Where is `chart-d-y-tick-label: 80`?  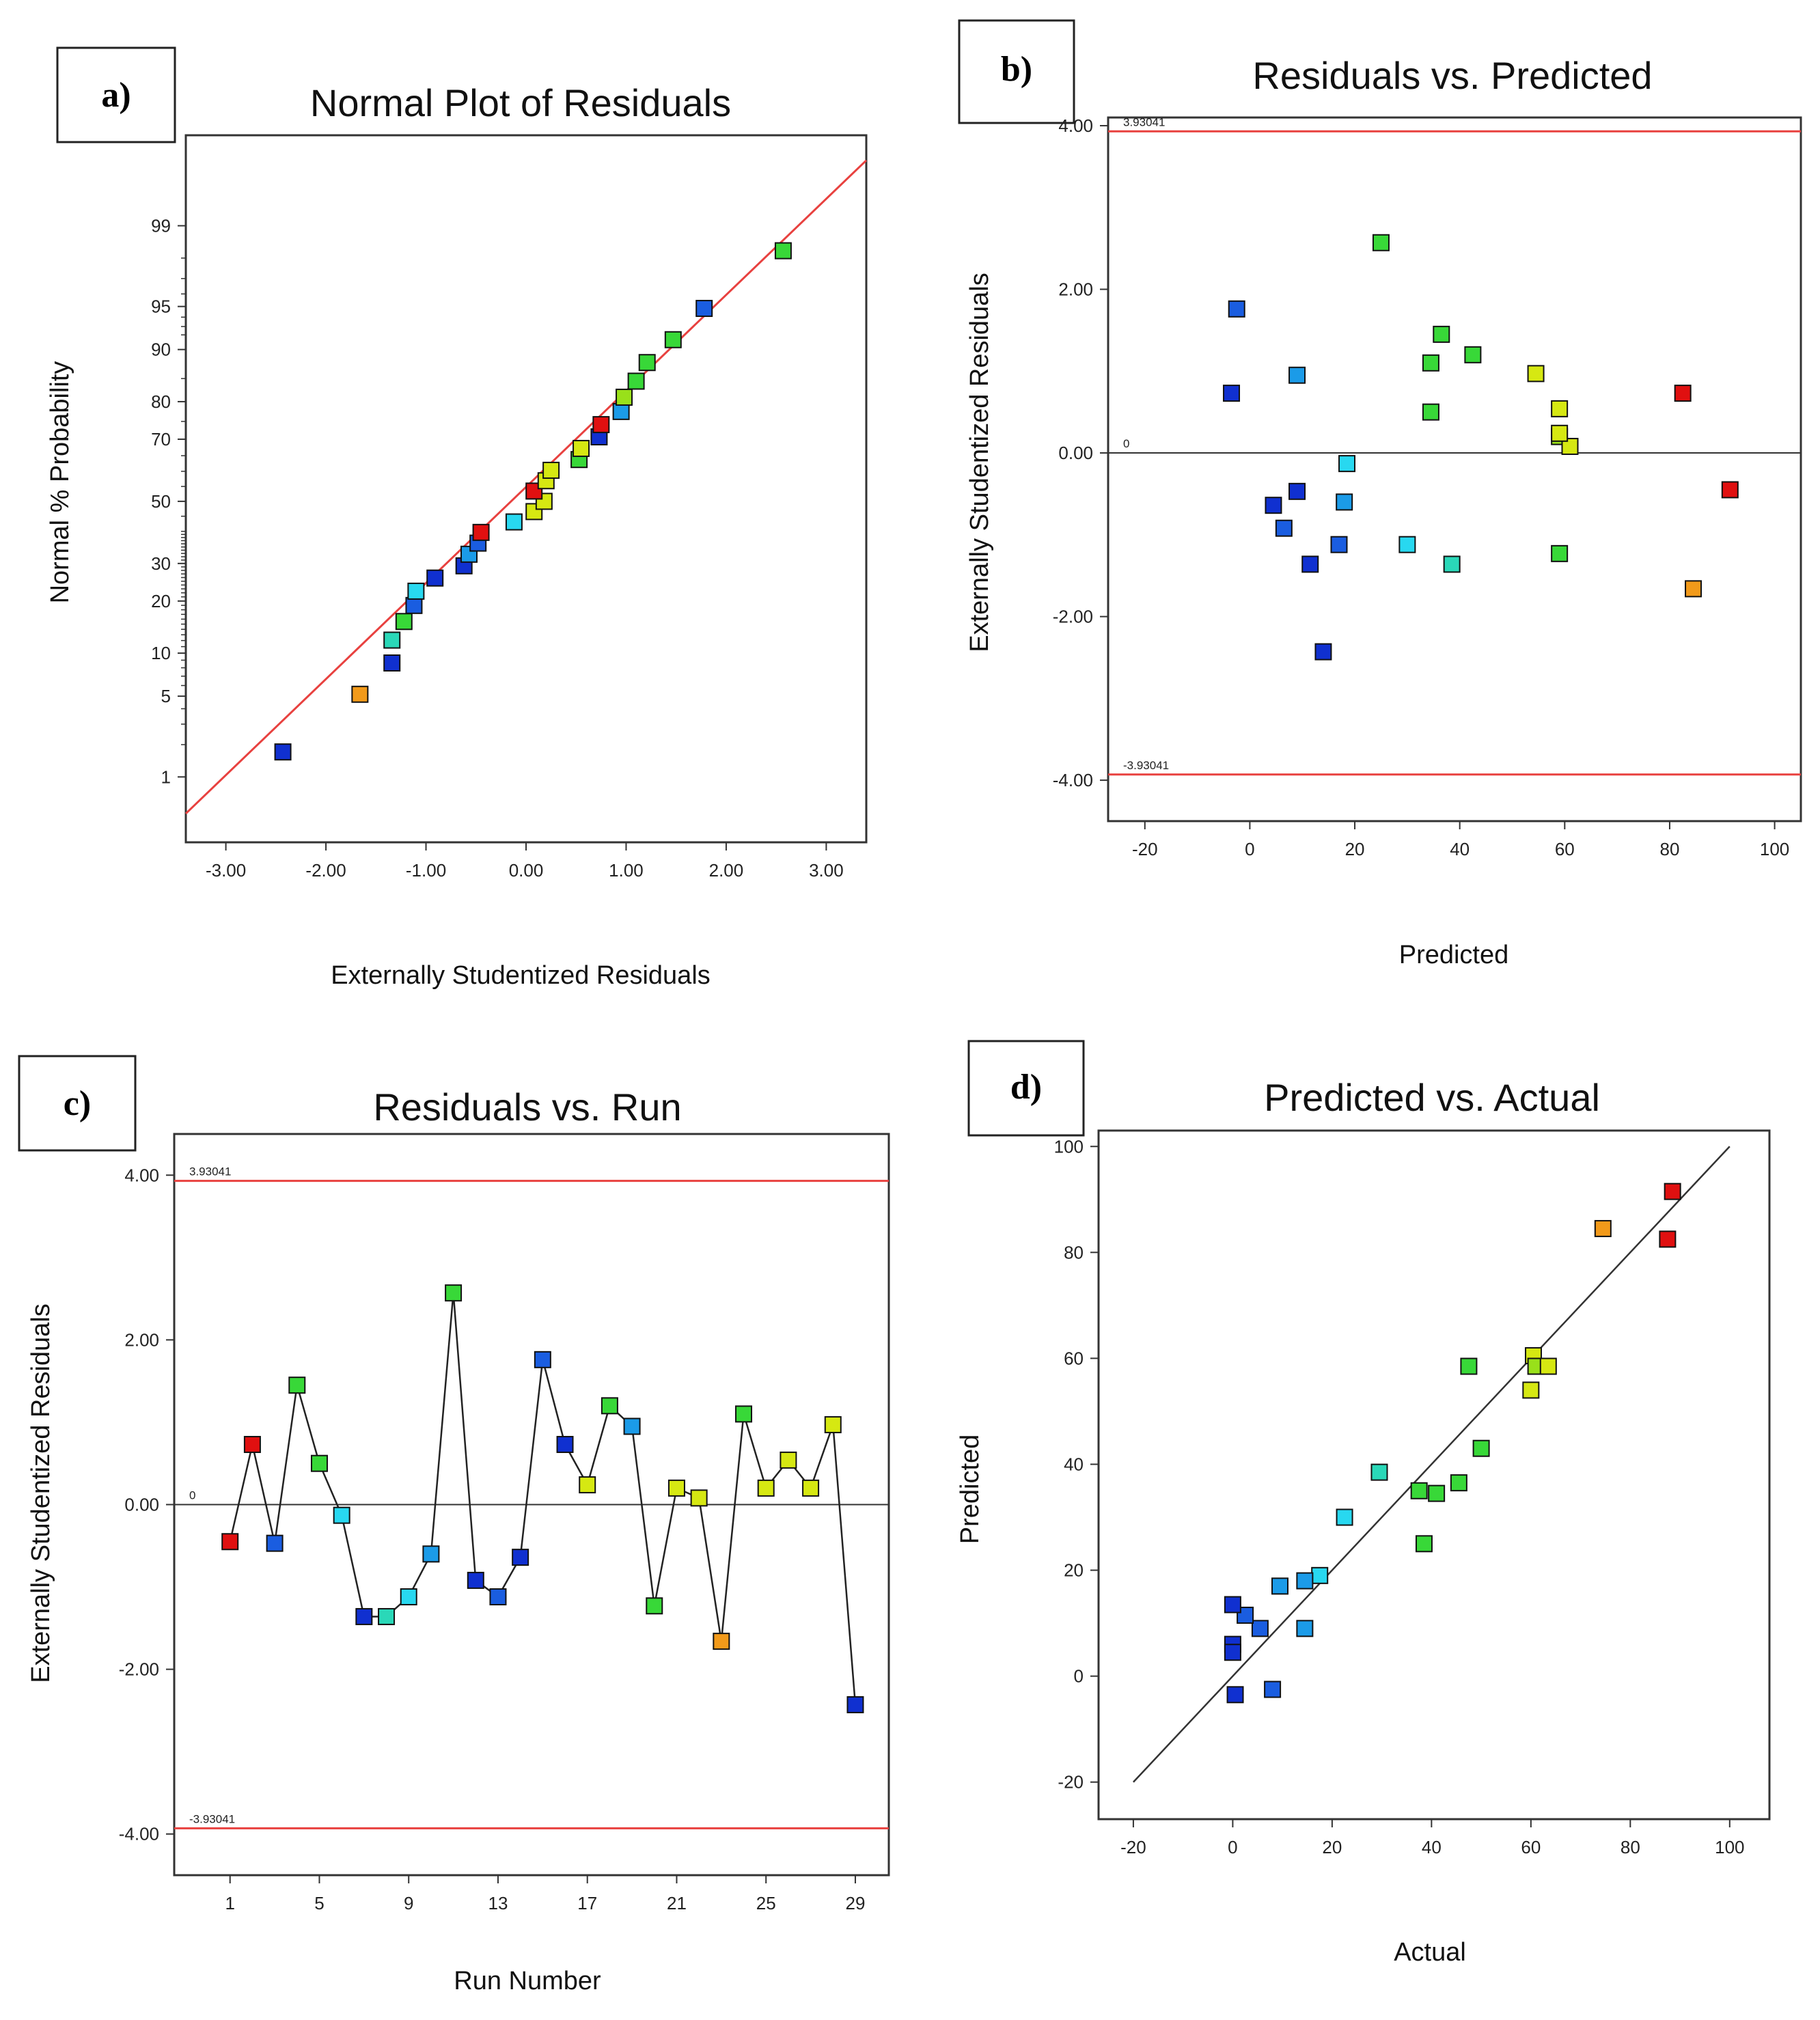
chart-d-y-tick-label: 80 is located at coordinates (1074, 1252).